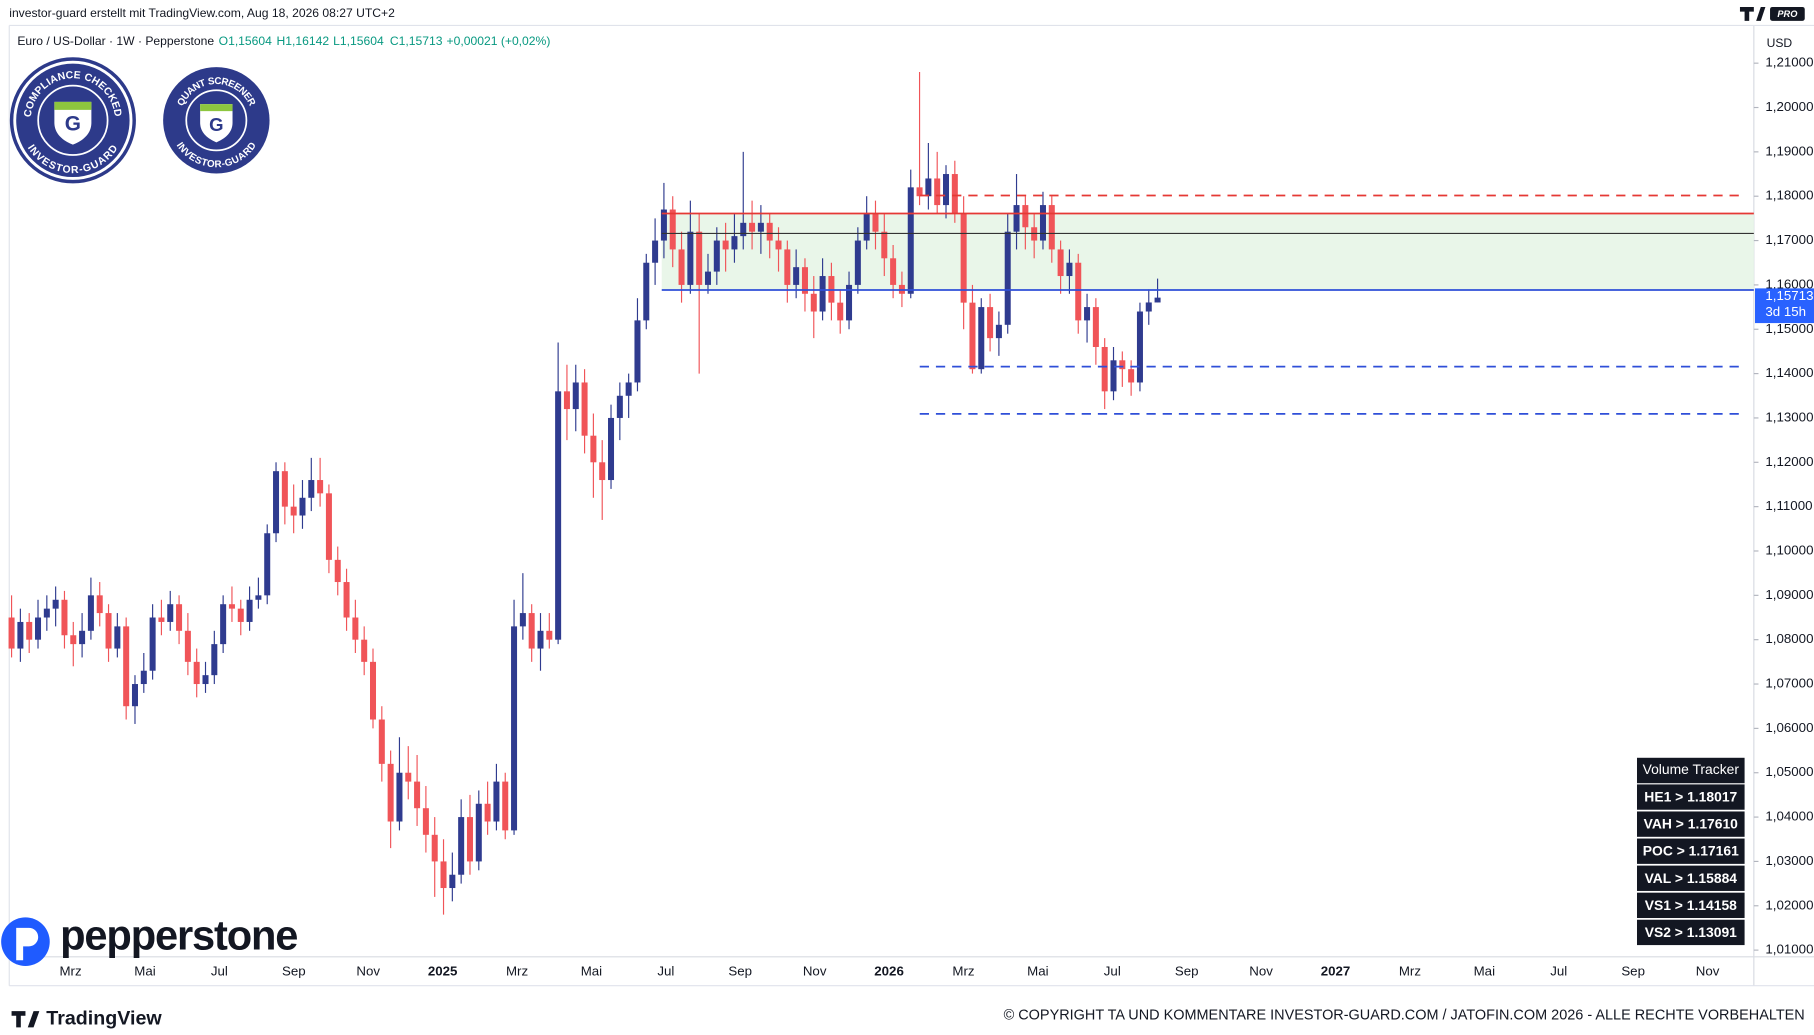  I want to click on ohlc-high: H1,16142, so click(302, 41).